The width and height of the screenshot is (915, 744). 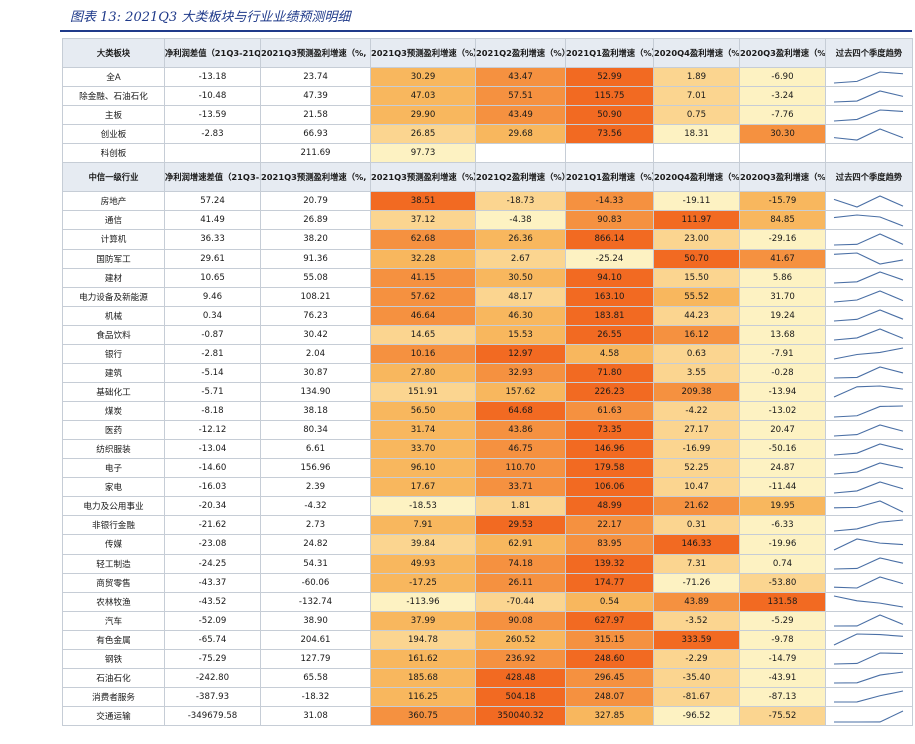 What do you see at coordinates (520, 353) in the screenshot?
I see `value-cell: 12.97` at bounding box center [520, 353].